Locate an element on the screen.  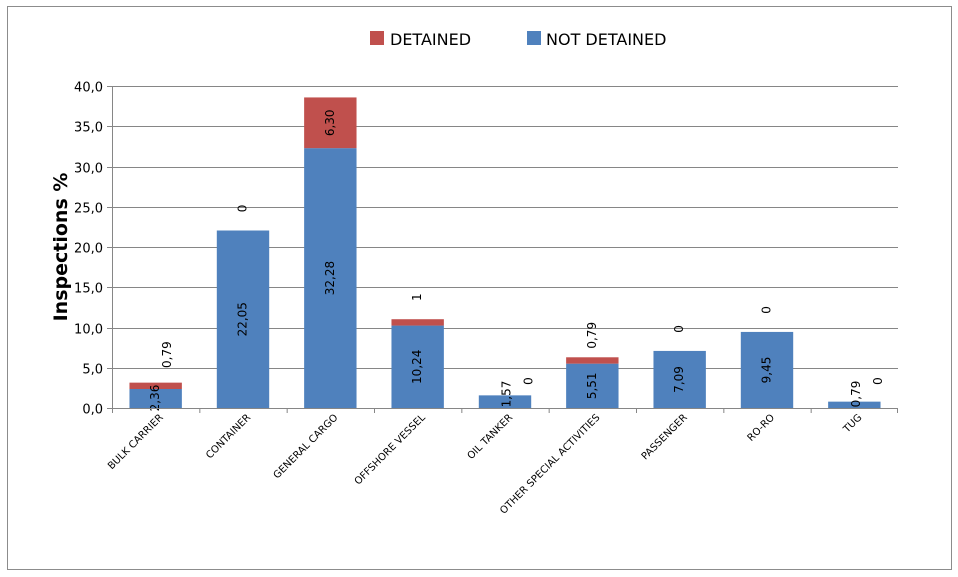
data-label-not-detained: 32,28 is located at coordinates (330, 278).